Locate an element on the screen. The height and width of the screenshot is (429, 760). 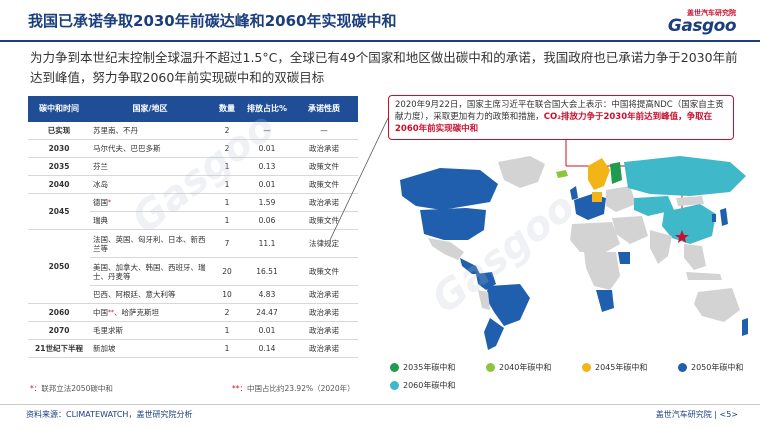
column-header: 承诺性质 is located at coordinates (324, 109).